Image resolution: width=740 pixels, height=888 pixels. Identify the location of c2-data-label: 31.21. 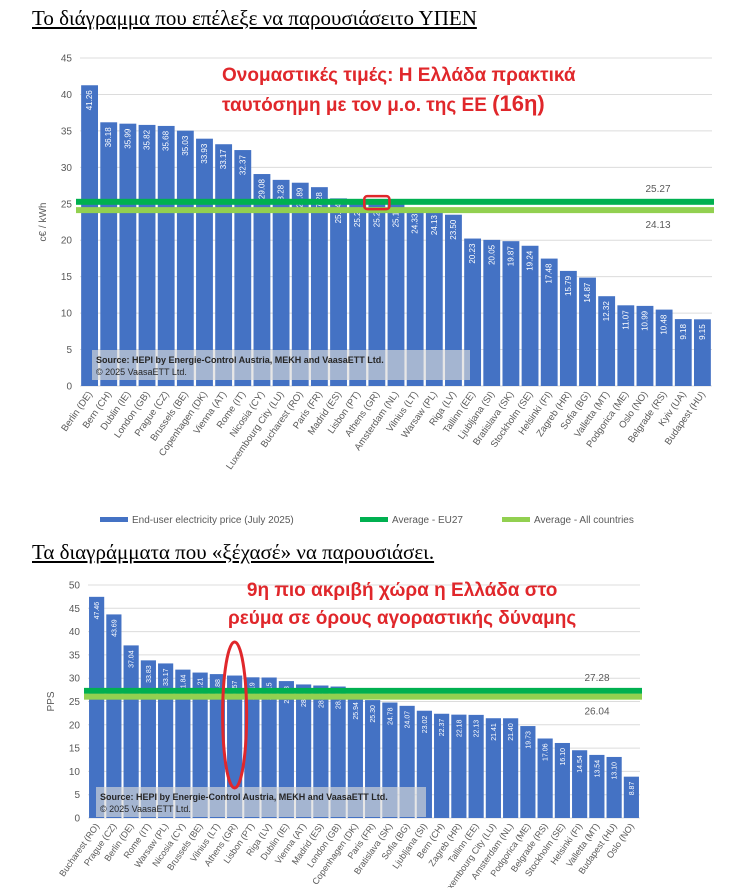
(201, 686).